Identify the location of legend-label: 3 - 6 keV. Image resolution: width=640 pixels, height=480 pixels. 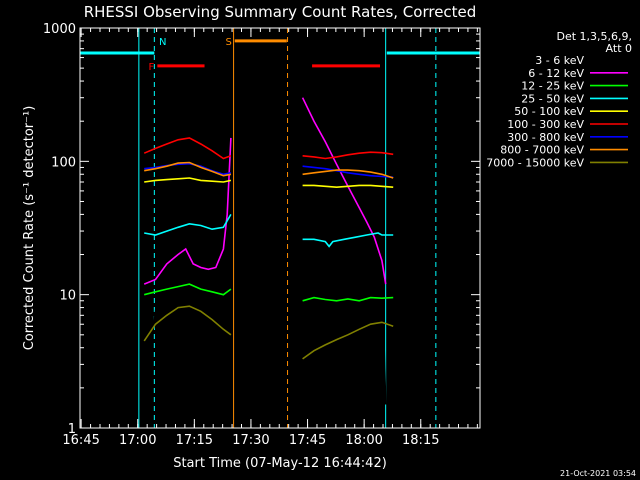
(559, 60).